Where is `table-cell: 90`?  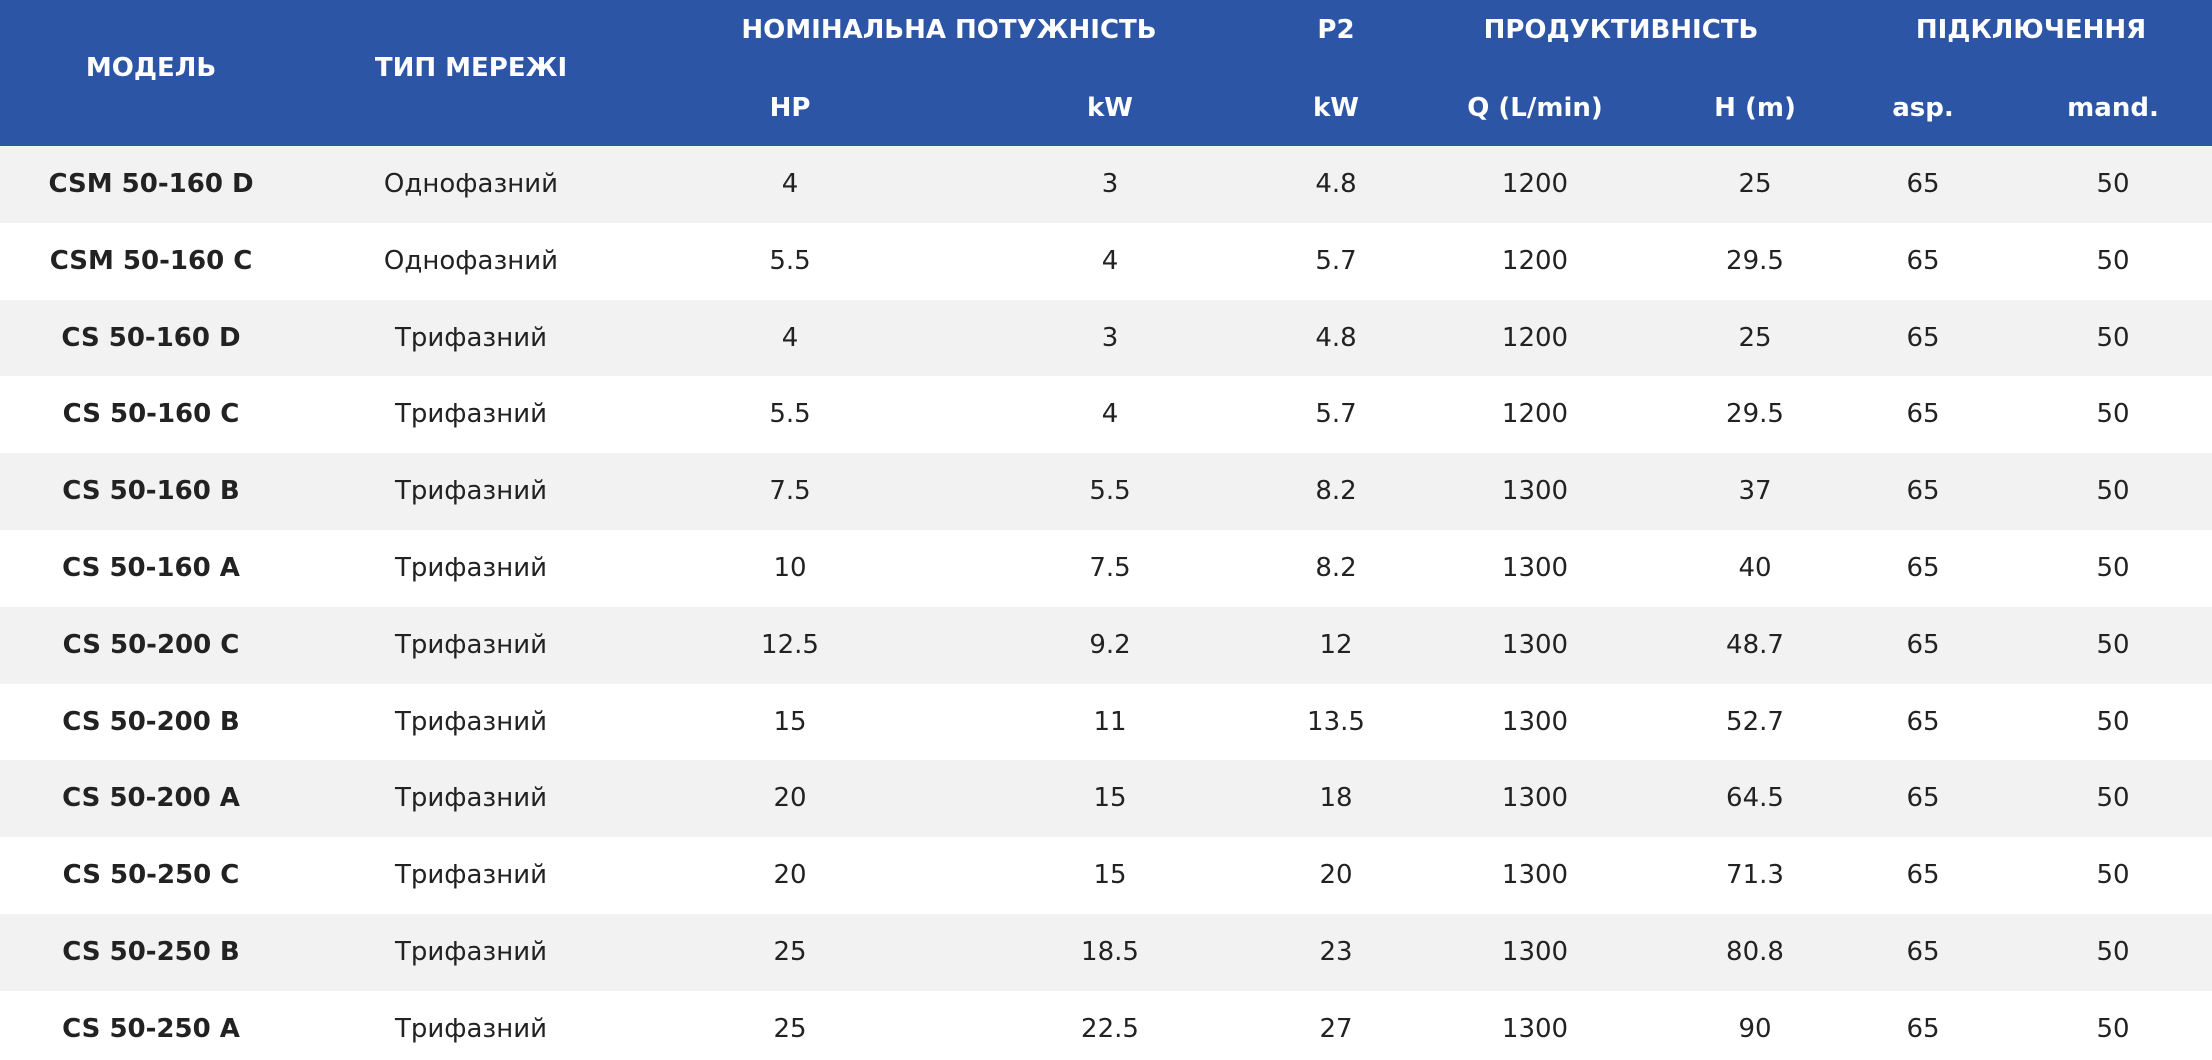
table-cell: 90 is located at coordinates (1755, 1028).